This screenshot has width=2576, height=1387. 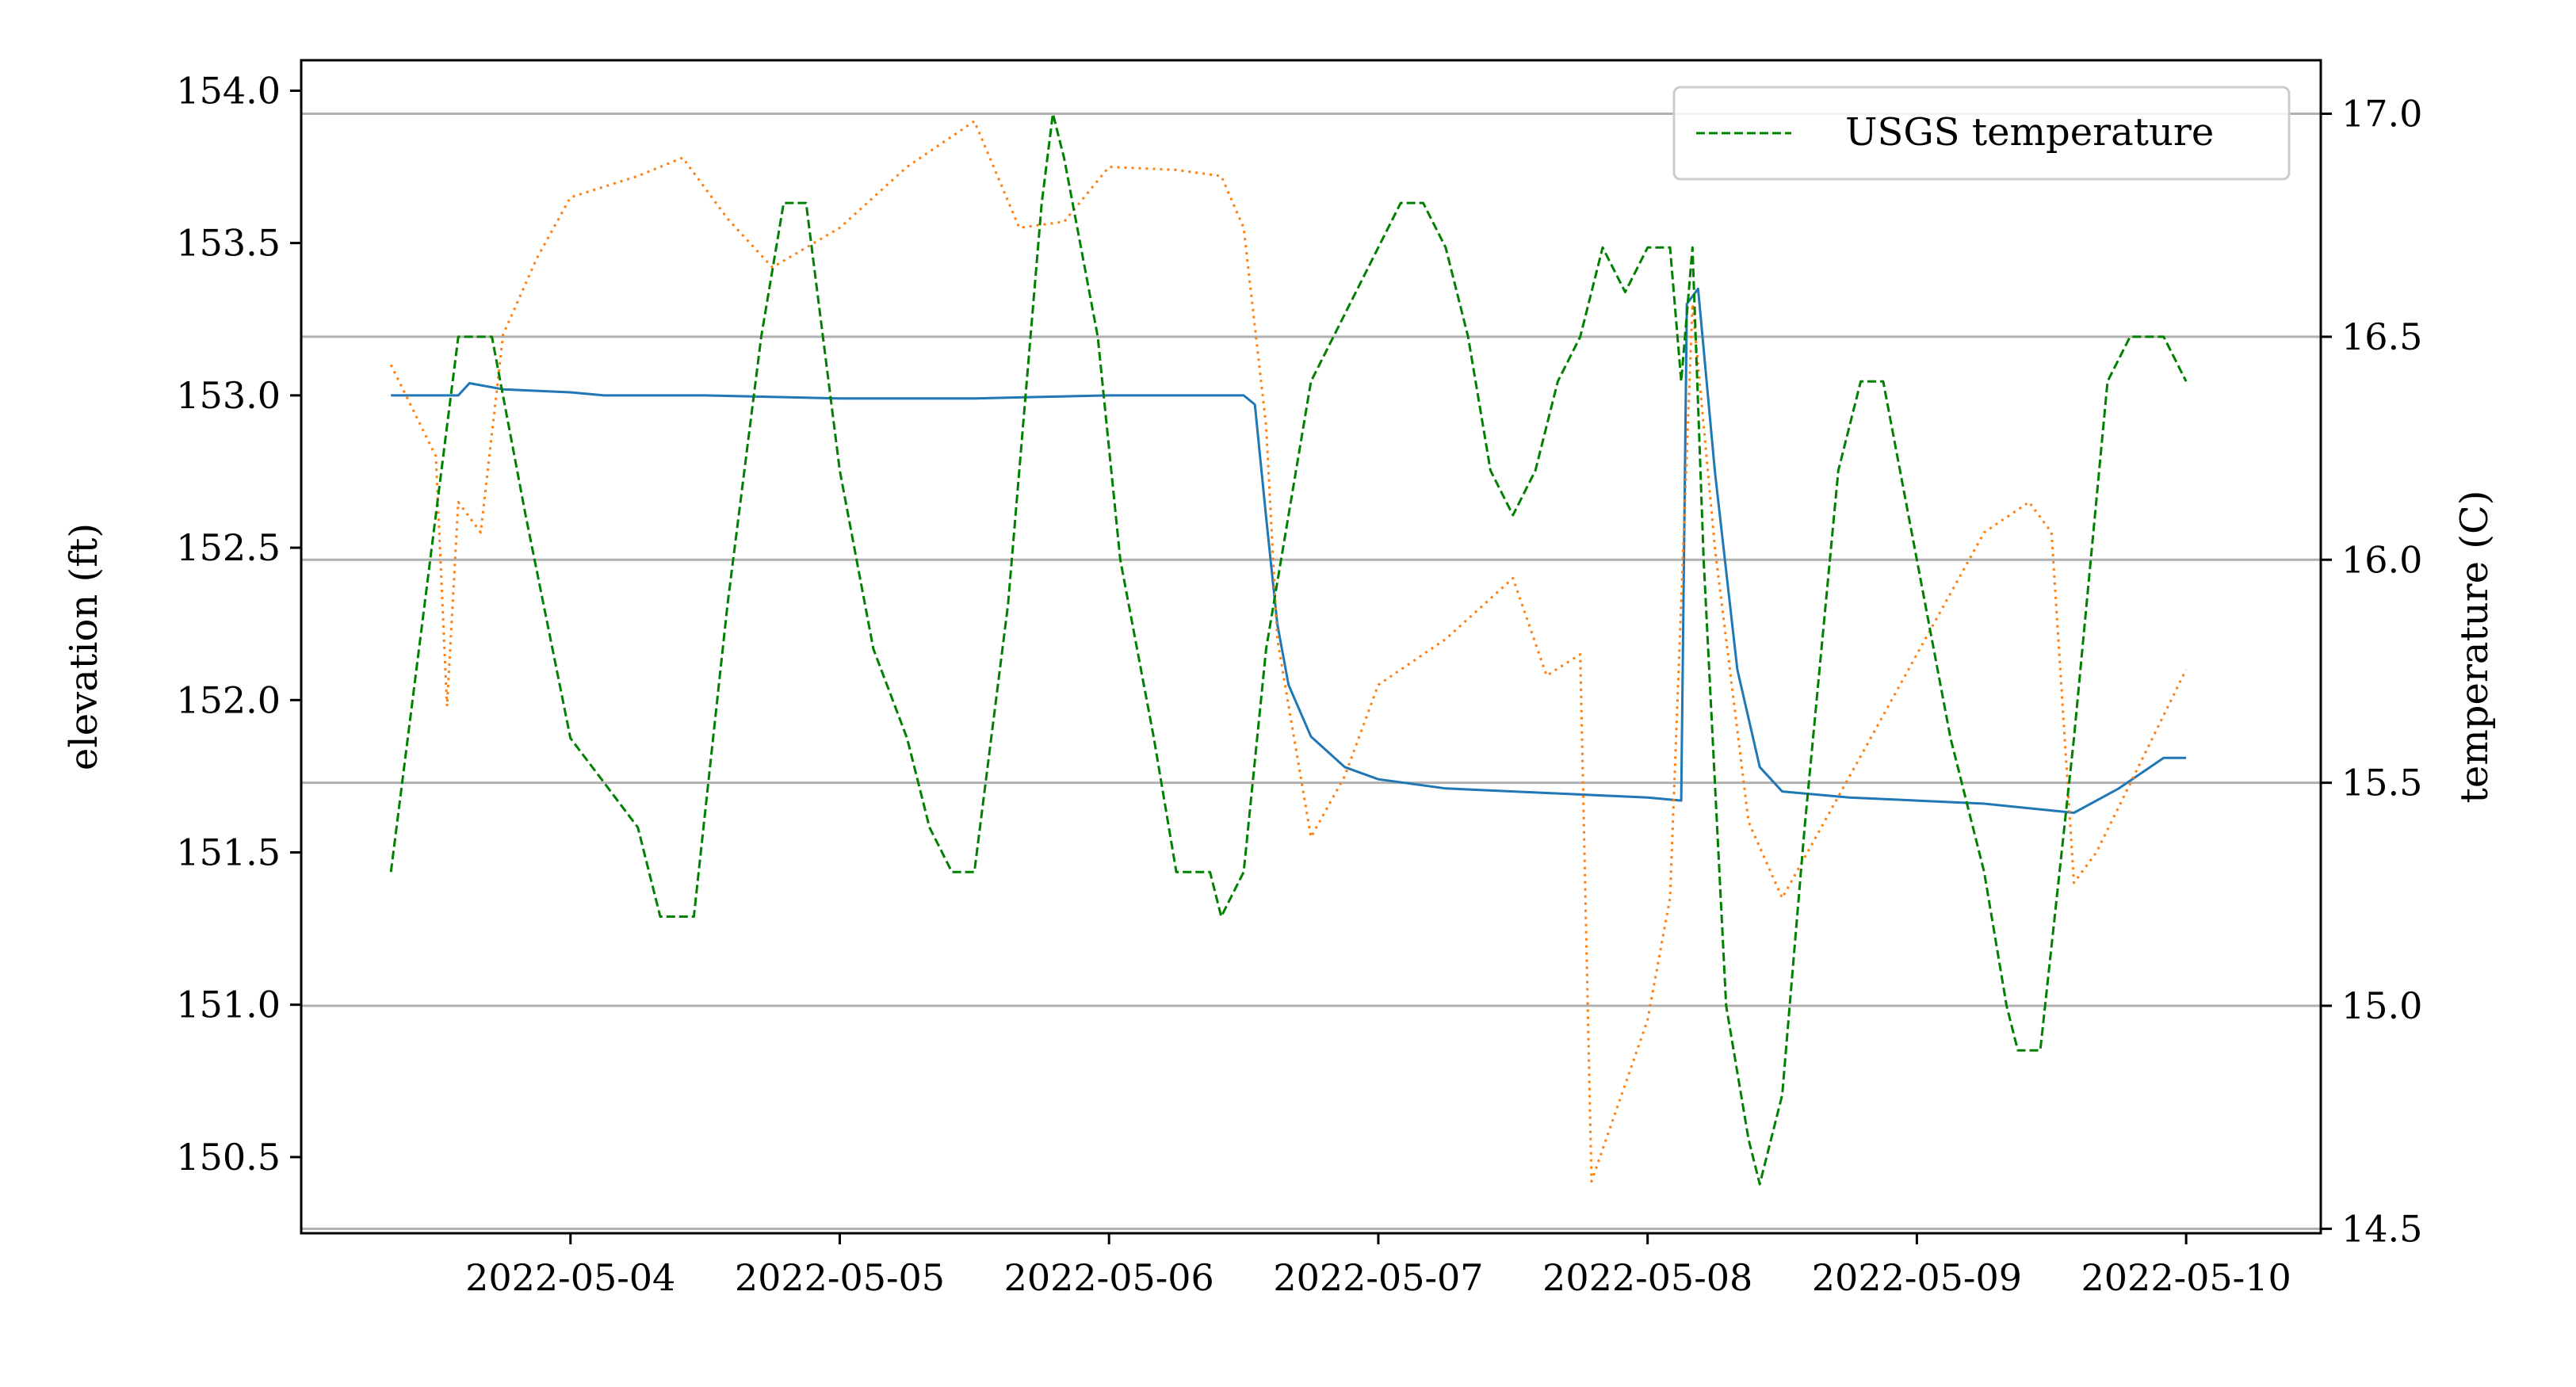 I want to click on y-left-tick-label: 150.5, so click(x=228, y=1157).